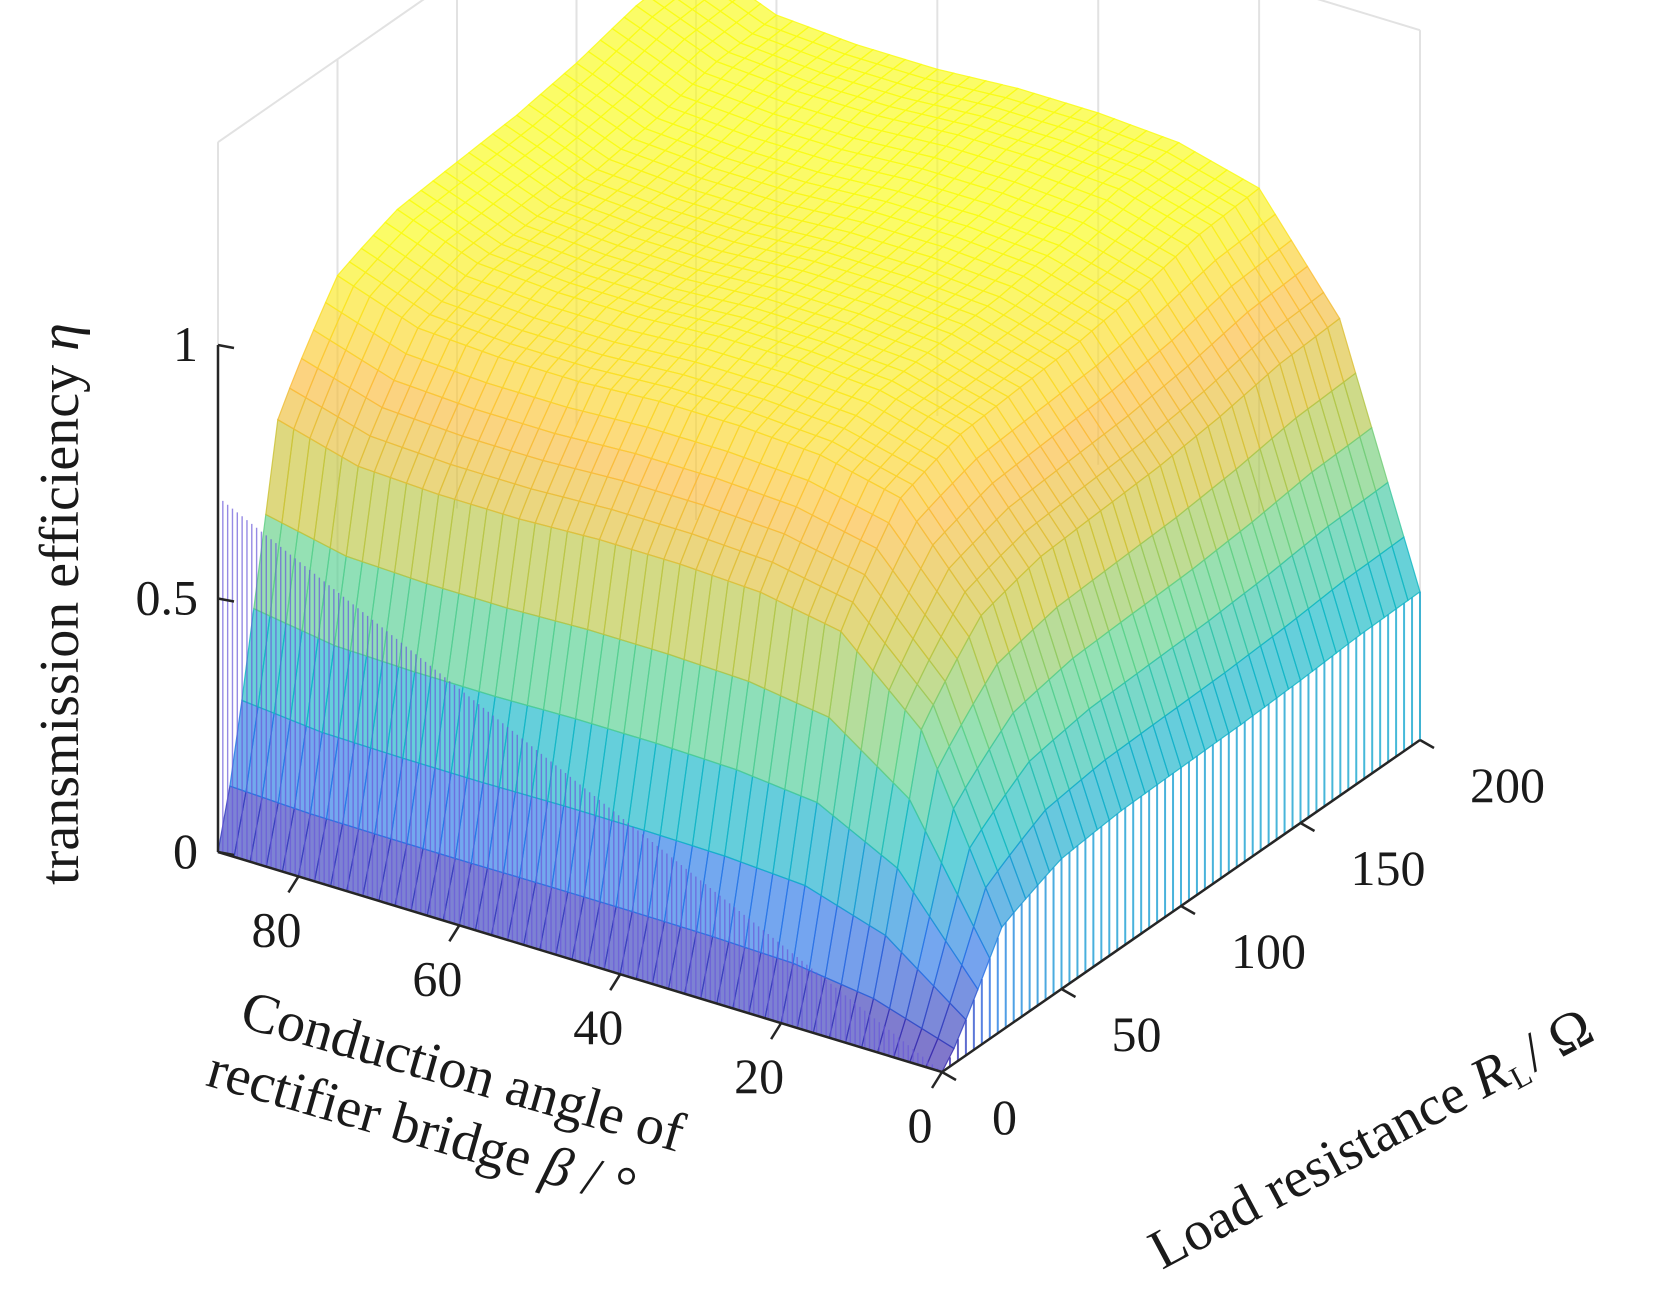 The height and width of the screenshot is (1290, 1654). Describe the element at coordinates (1004, 1117) in the screenshot. I see `y-tick-label: 0` at that location.